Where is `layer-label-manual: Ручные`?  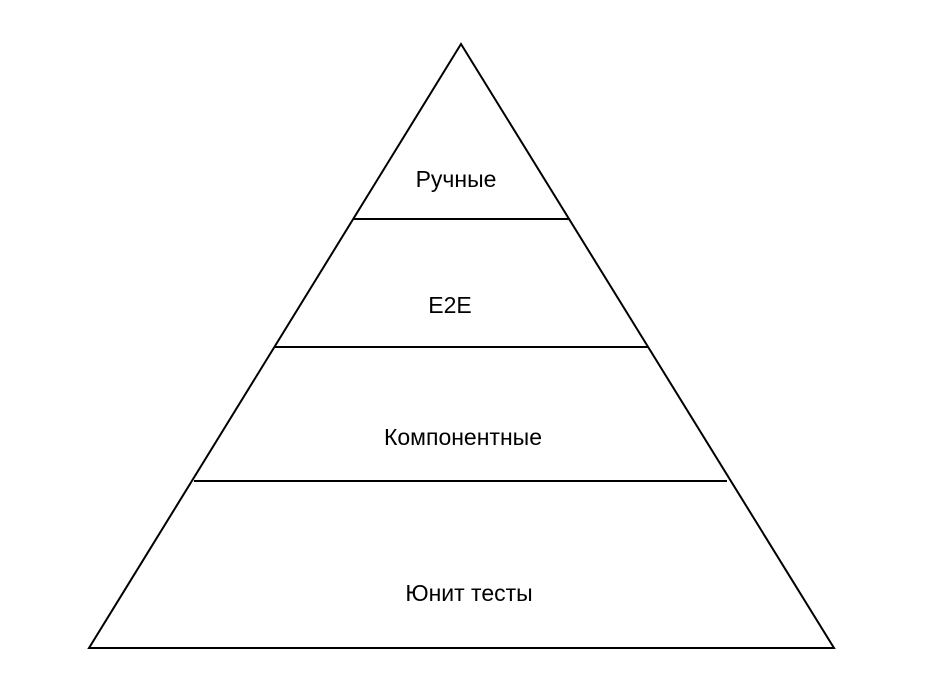 layer-label-manual: Ручные is located at coordinates (456, 179).